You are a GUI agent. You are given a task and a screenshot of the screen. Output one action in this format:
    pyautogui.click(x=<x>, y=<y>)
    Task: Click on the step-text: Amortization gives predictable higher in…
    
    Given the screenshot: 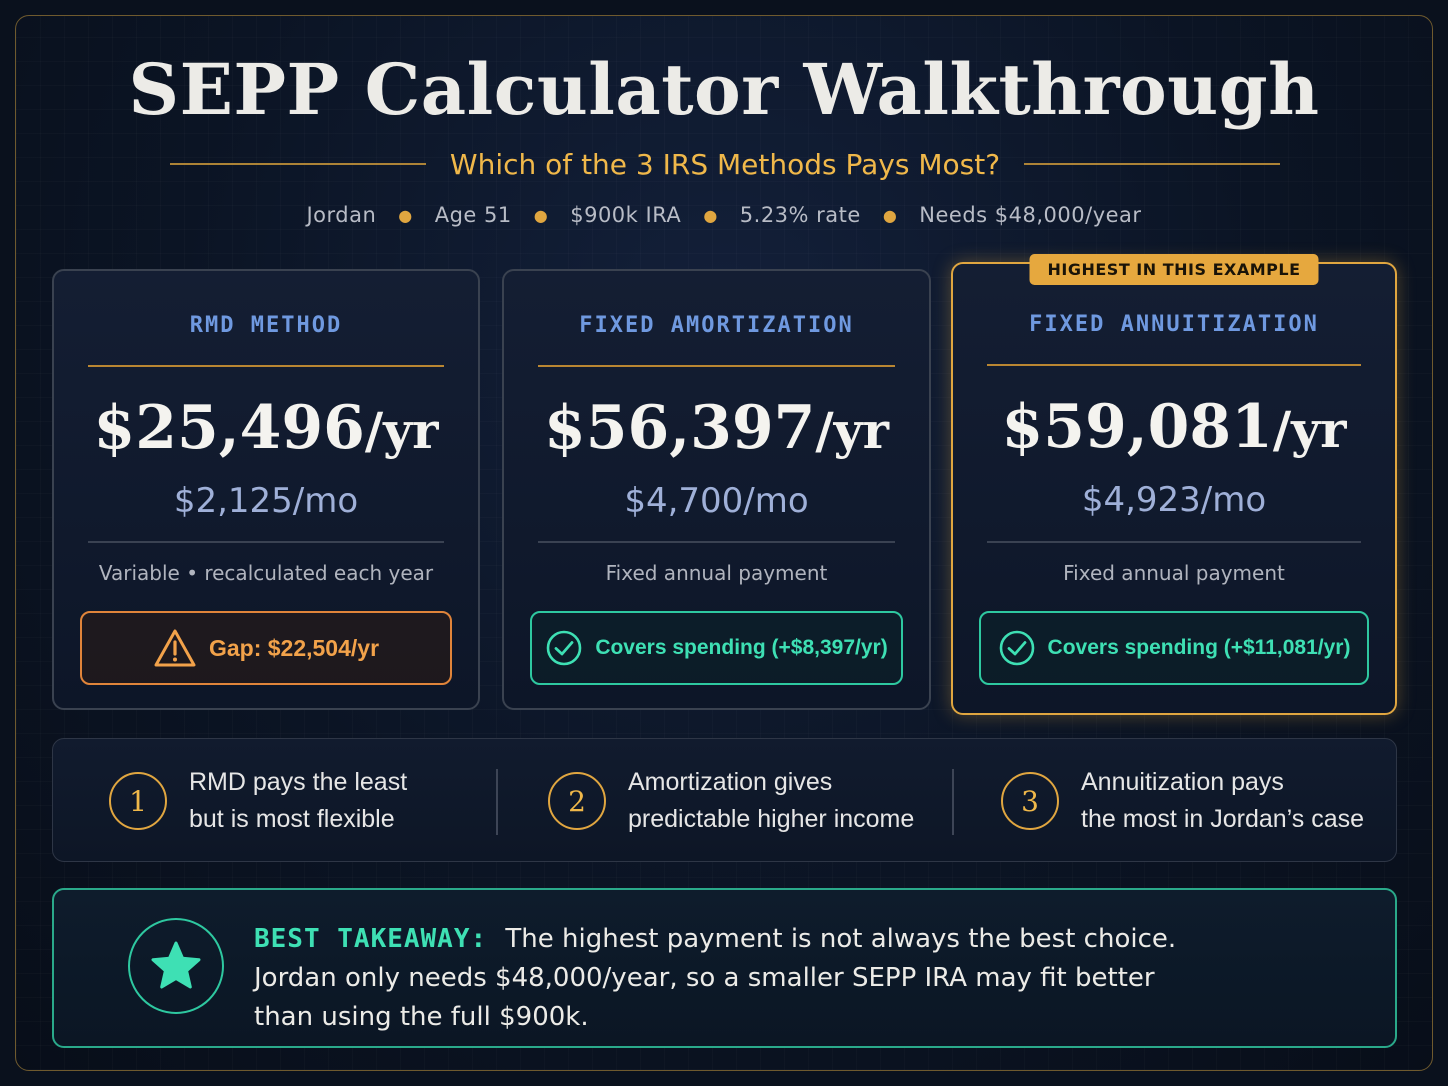 What is the action you would take?
    pyautogui.click(x=771, y=800)
    